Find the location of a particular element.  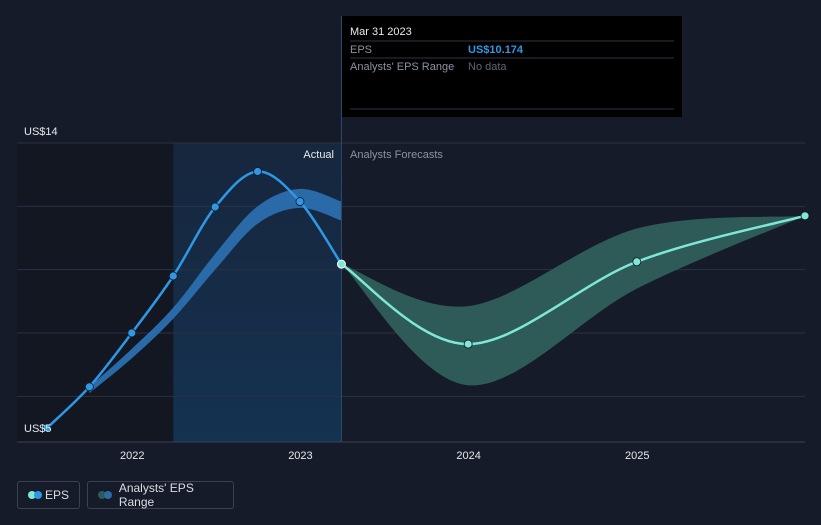

actual-eps-range-band is located at coordinates (215, 291).